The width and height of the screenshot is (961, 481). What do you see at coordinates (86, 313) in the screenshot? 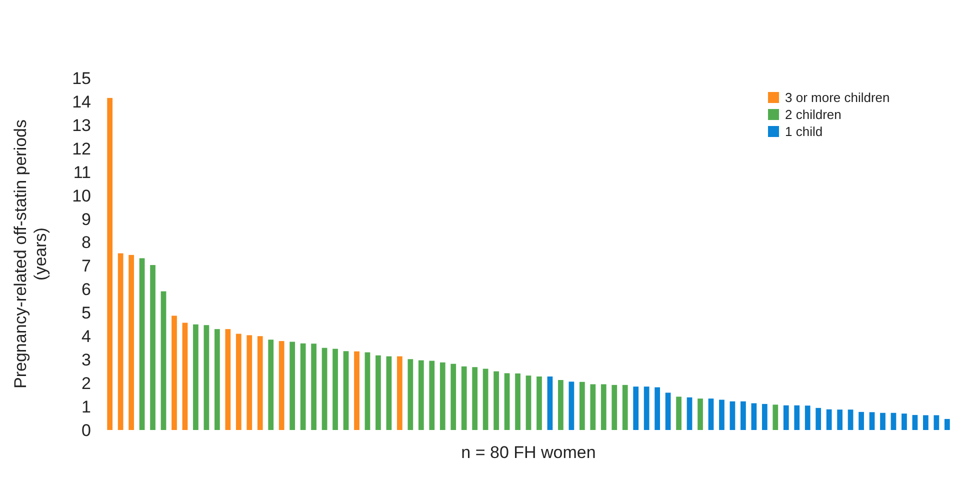
I see `y-tick-label: 5` at bounding box center [86, 313].